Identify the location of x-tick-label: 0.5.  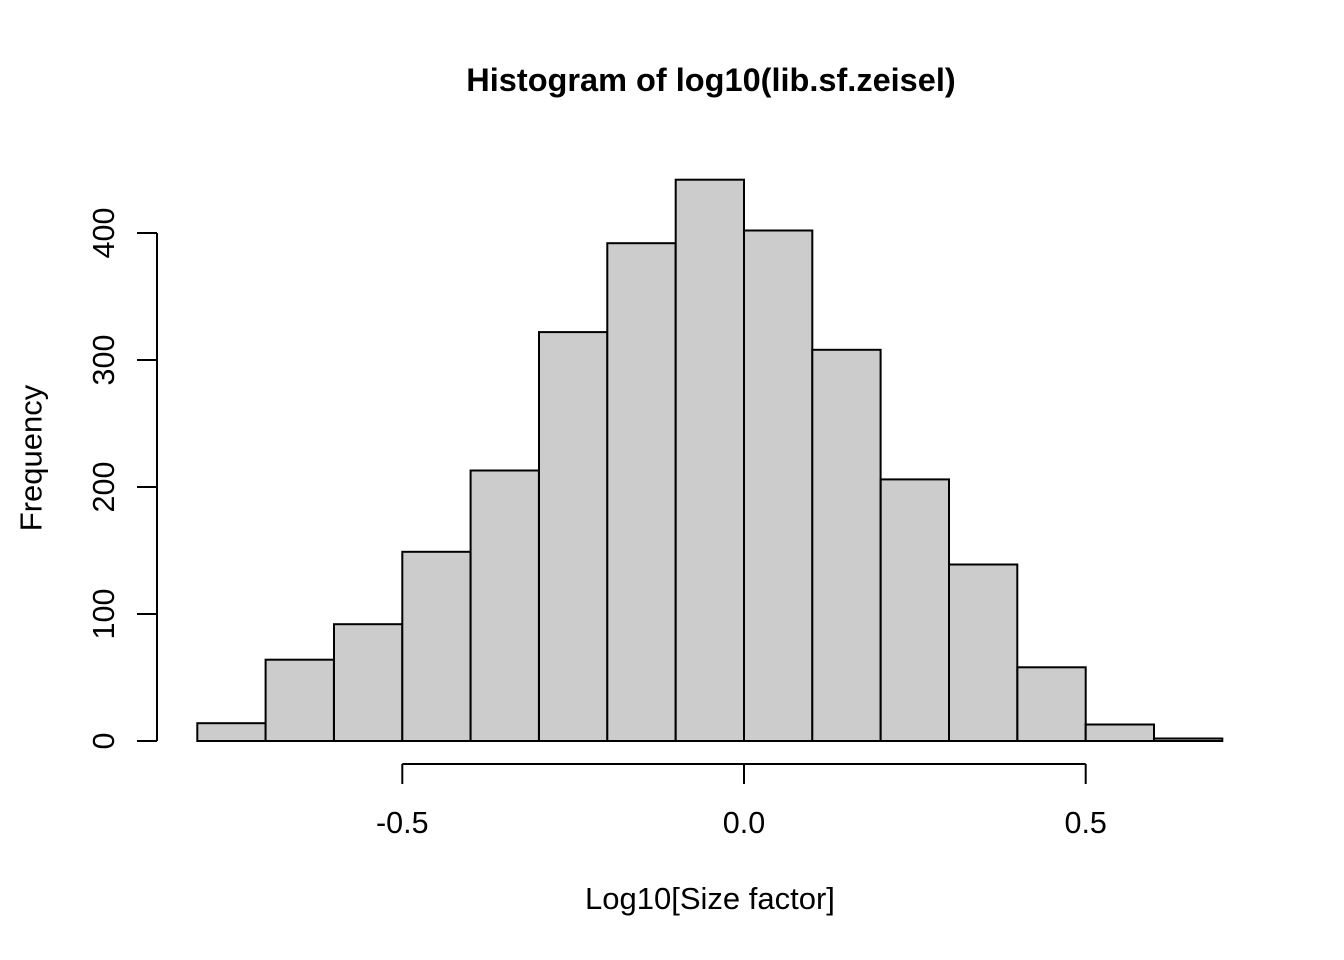
(1085, 823).